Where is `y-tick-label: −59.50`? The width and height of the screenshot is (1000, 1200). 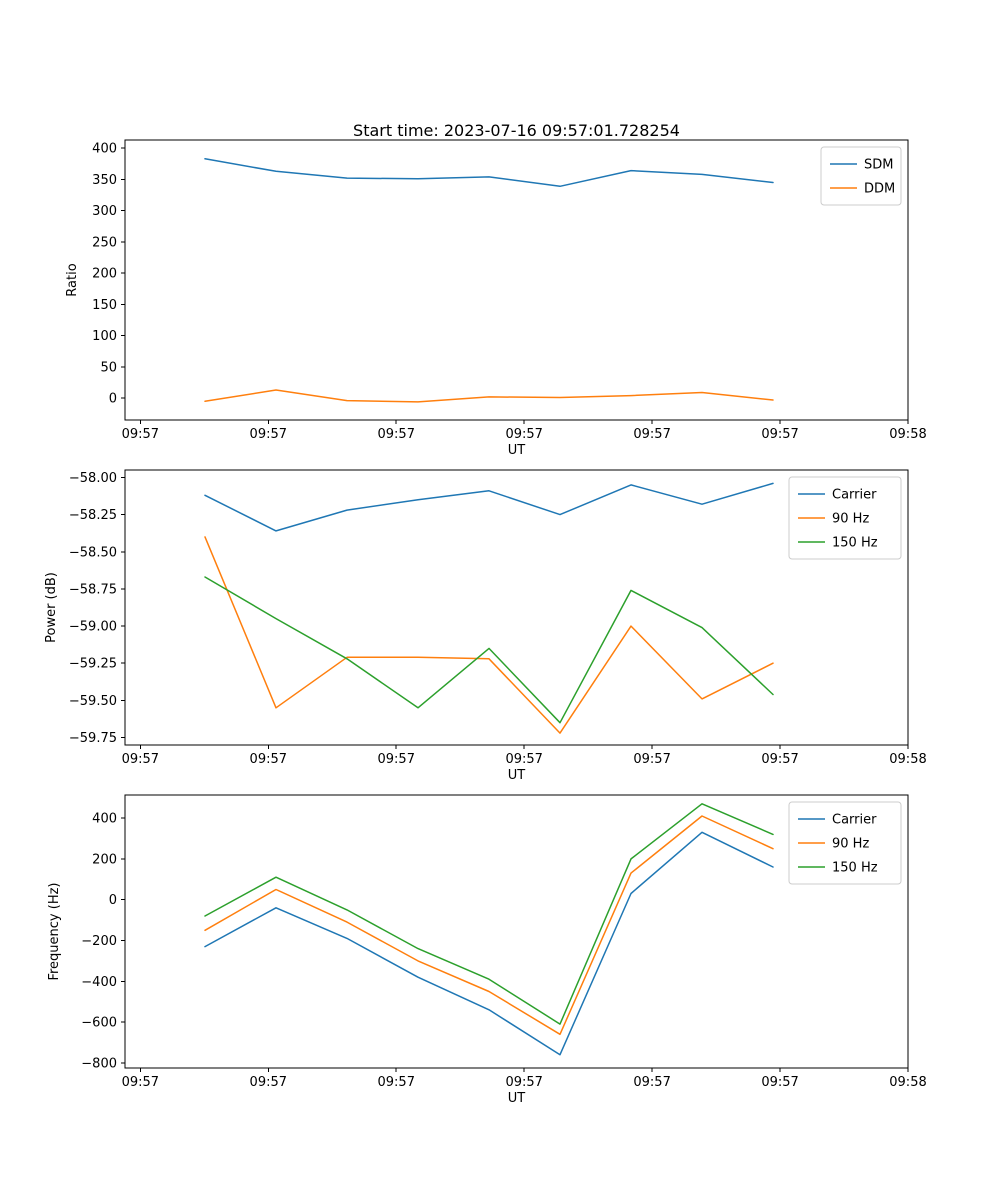 y-tick-label: −59.50 is located at coordinates (93, 701).